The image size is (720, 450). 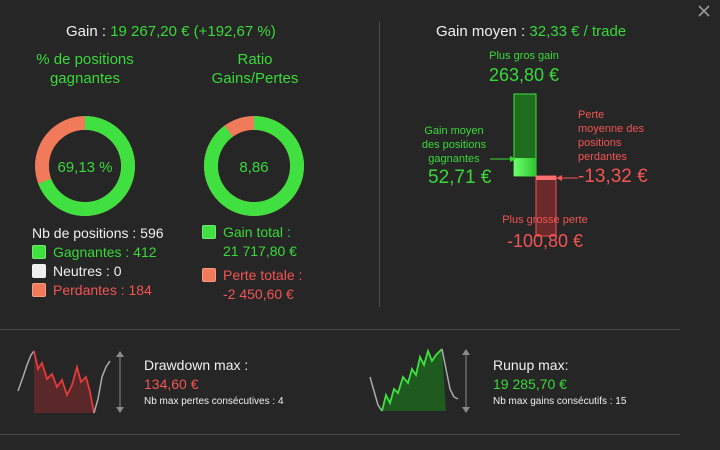 I want to click on drawdown-sub: Nb max pertes consécutives : 4, so click(x=214, y=401).